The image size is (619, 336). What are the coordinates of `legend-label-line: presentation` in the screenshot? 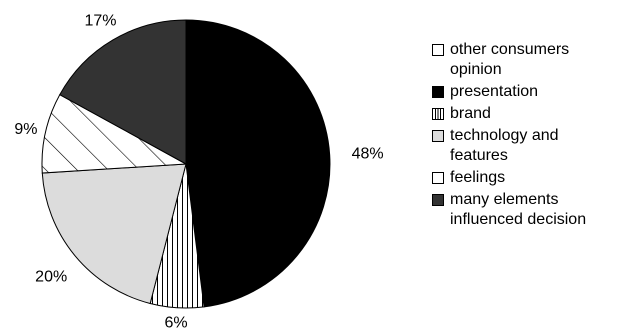 It's located at (494, 91).